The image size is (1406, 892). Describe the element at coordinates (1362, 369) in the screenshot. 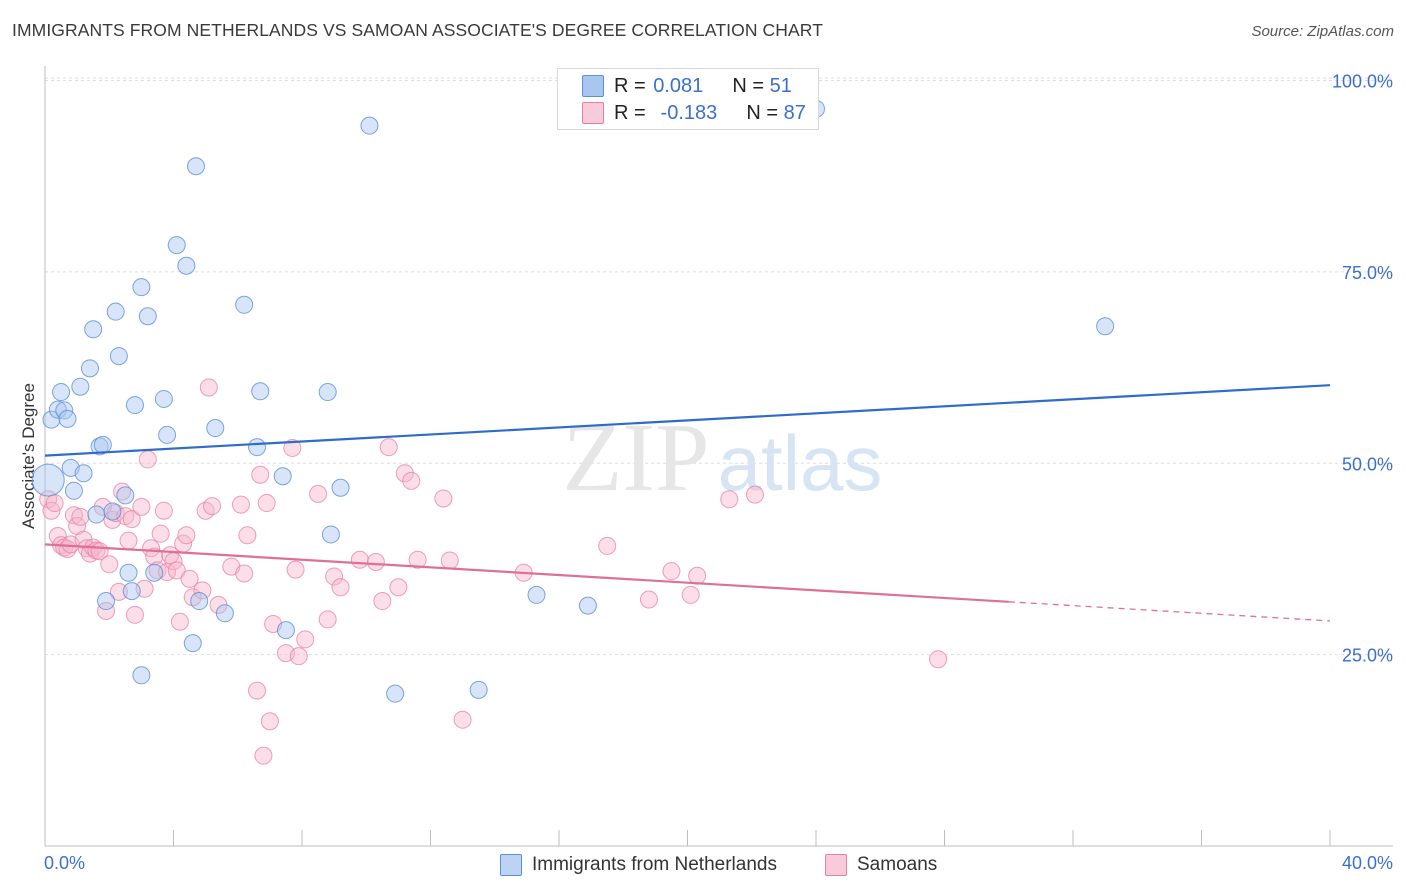

I see `y-tick-labels: 100.0% 75.0% 50.0% 25.0%` at that location.